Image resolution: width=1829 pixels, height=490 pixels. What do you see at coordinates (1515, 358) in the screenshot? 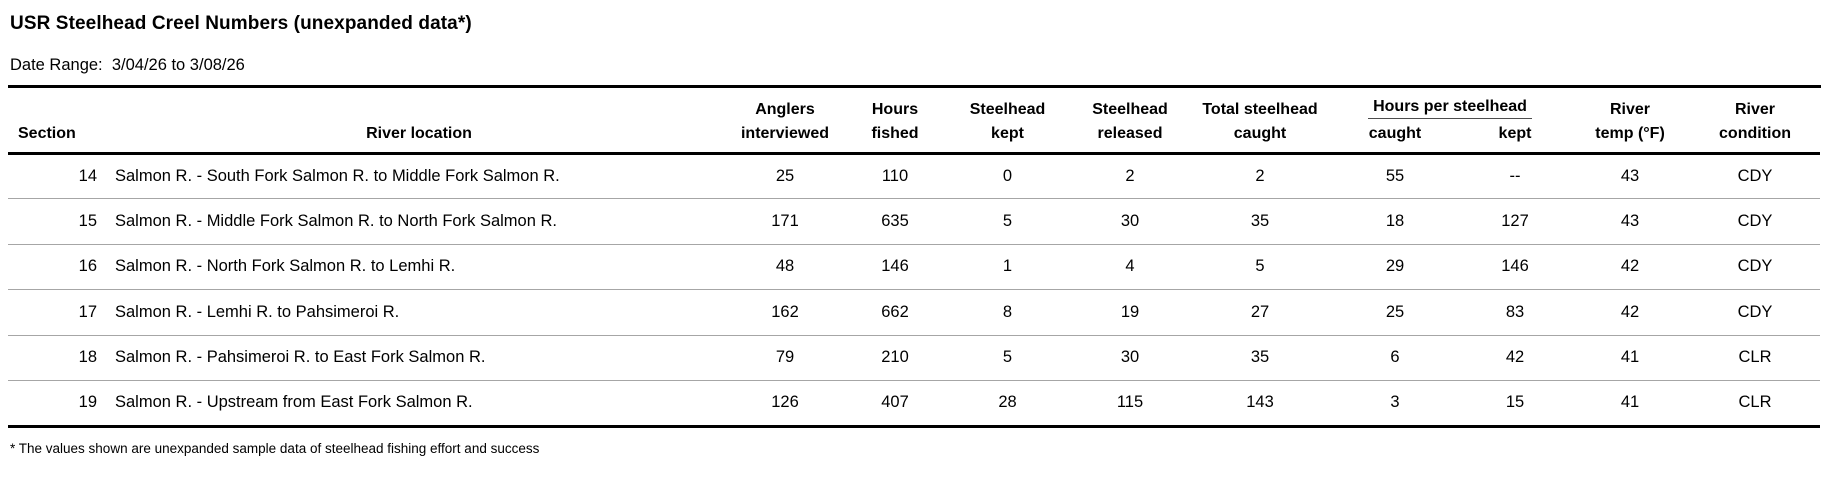
I see `cell-hours-per-steelhead-kept: 42` at bounding box center [1515, 358].